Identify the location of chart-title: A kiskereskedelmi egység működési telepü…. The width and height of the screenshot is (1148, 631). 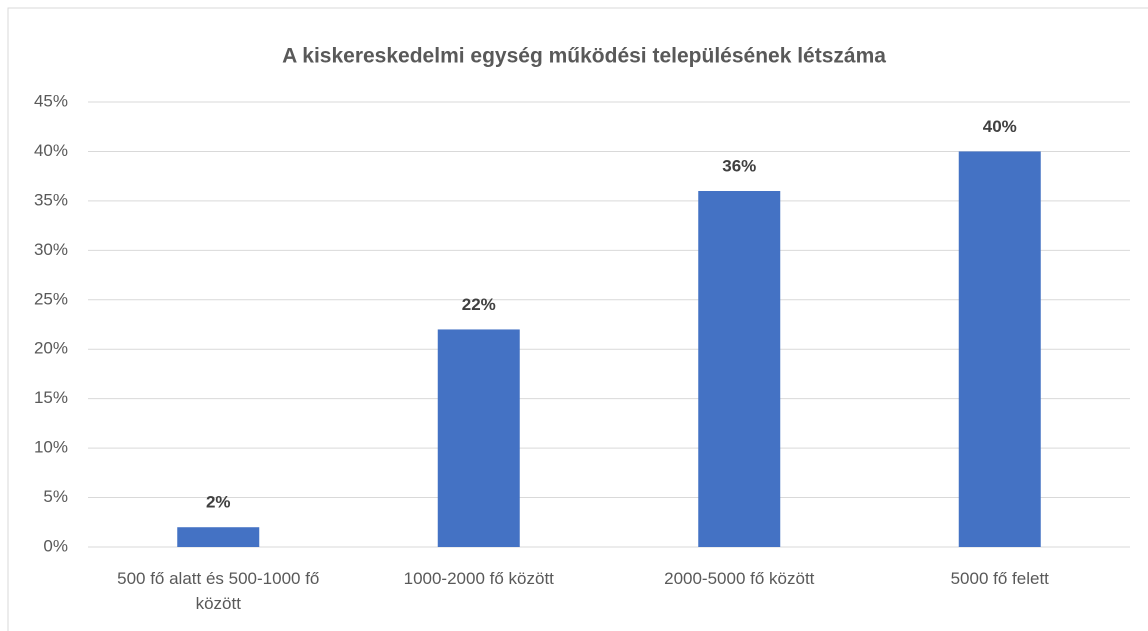
(584, 56).